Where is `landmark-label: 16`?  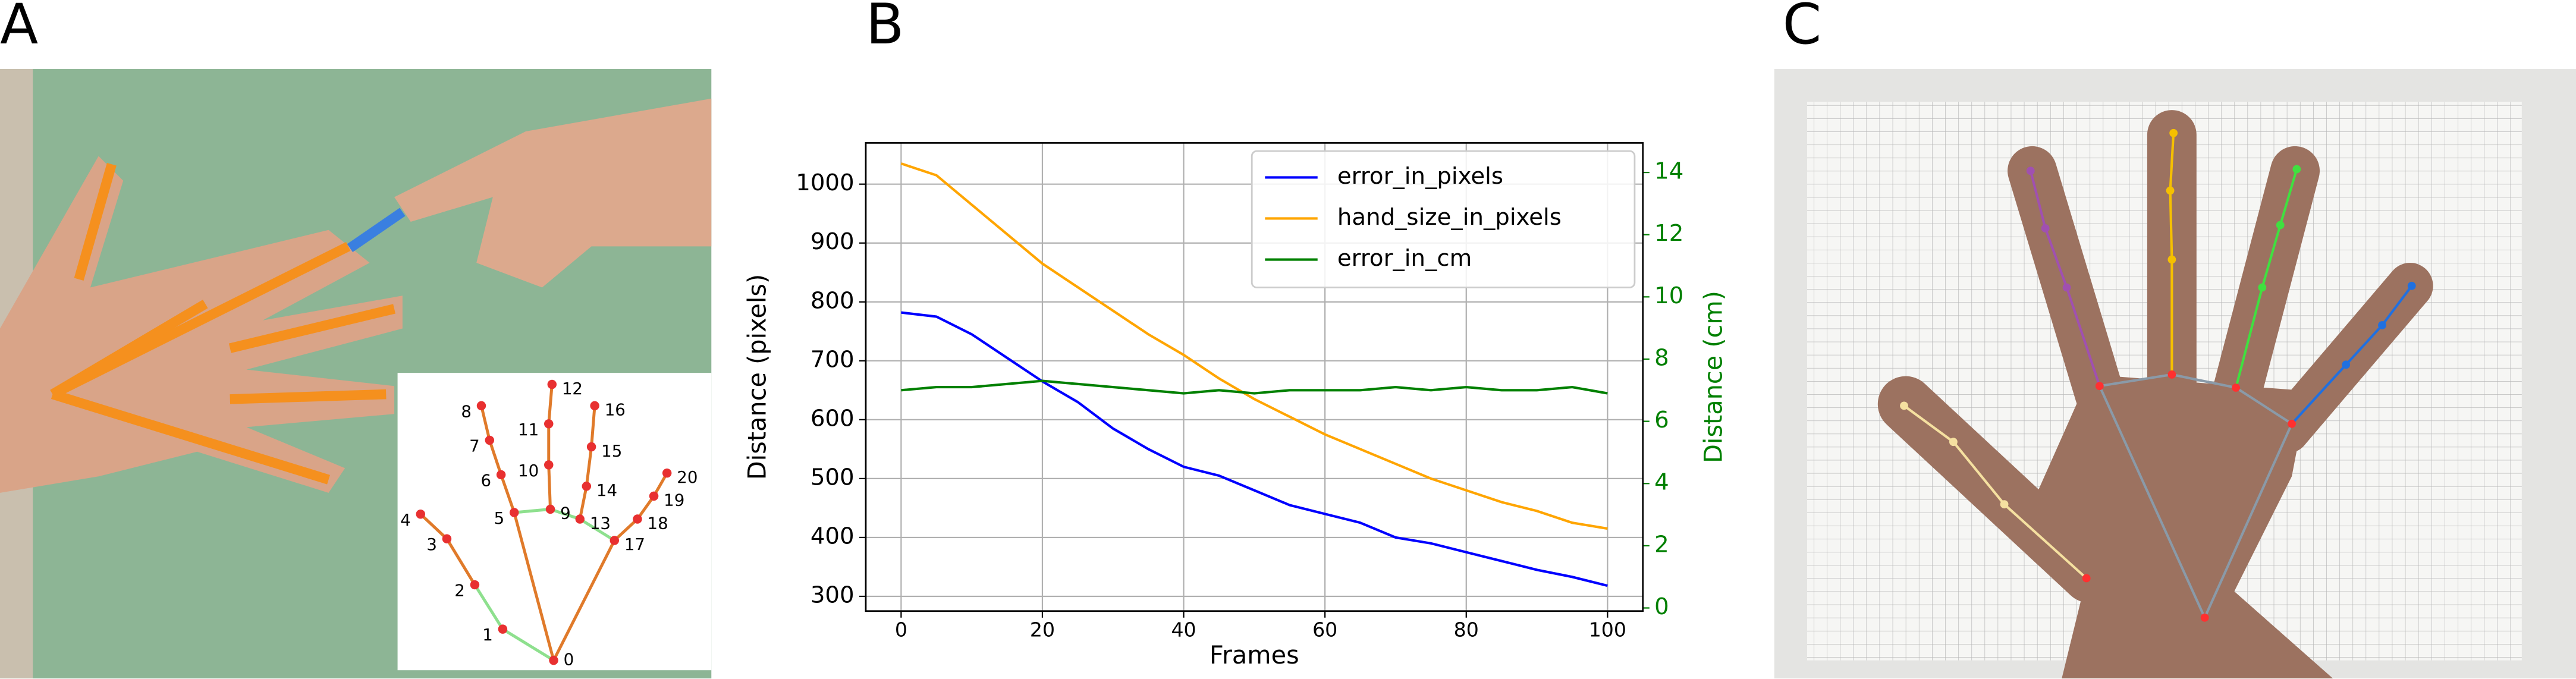
landmark-label: 16 is located at coordinates (615, 410).